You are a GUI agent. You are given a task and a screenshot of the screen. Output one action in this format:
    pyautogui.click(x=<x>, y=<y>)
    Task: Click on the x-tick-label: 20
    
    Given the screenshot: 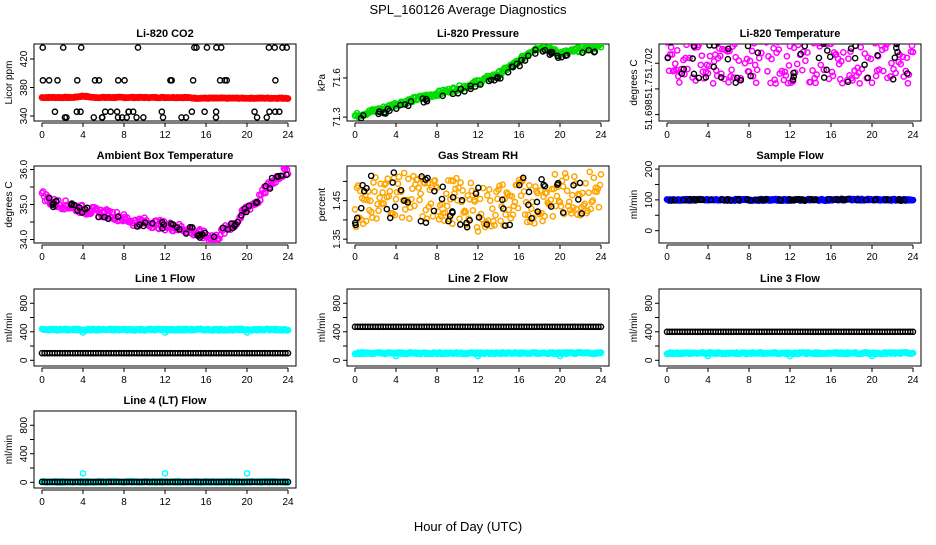 What is the action you would take?
    pyautogui.click(x=247, y=380)
    